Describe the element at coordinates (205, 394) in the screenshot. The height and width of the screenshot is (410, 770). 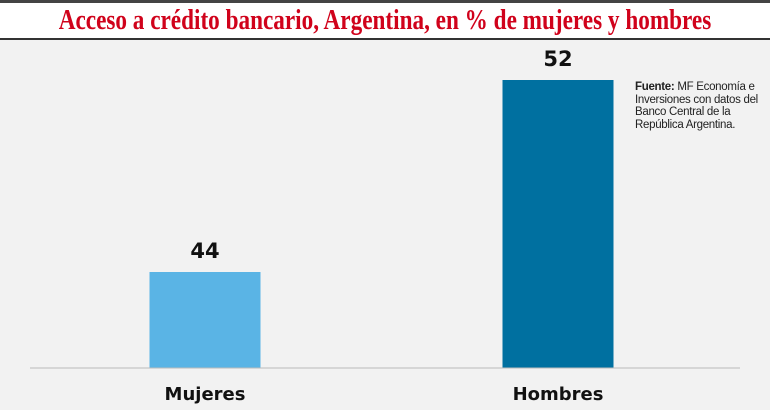
I see `x-tick-label-mujeres: Mujeres` at that location.